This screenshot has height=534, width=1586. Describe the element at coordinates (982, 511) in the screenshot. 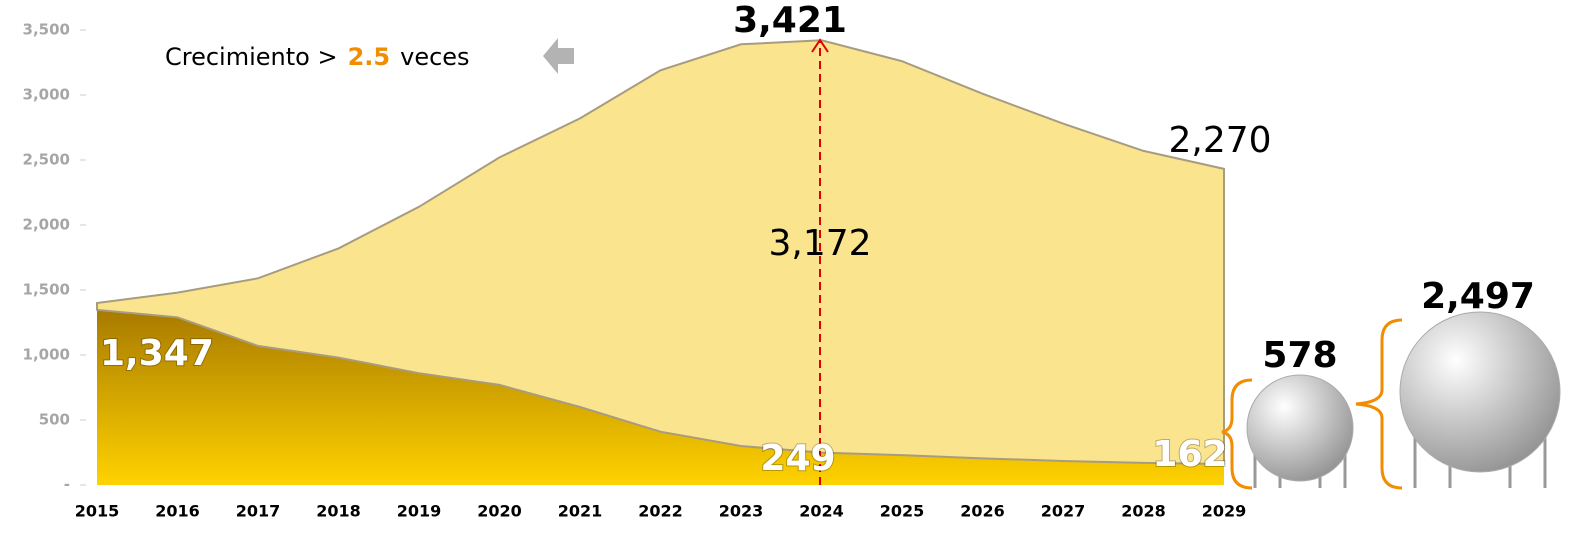

I see `x-tick-label: 2026` at that location.